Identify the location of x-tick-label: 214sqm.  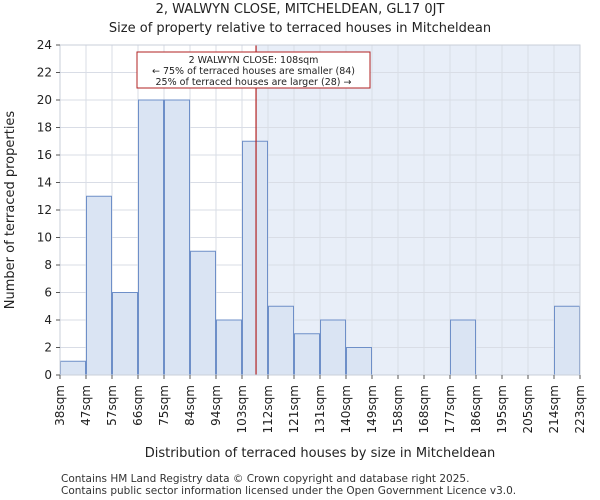
(554, 409).